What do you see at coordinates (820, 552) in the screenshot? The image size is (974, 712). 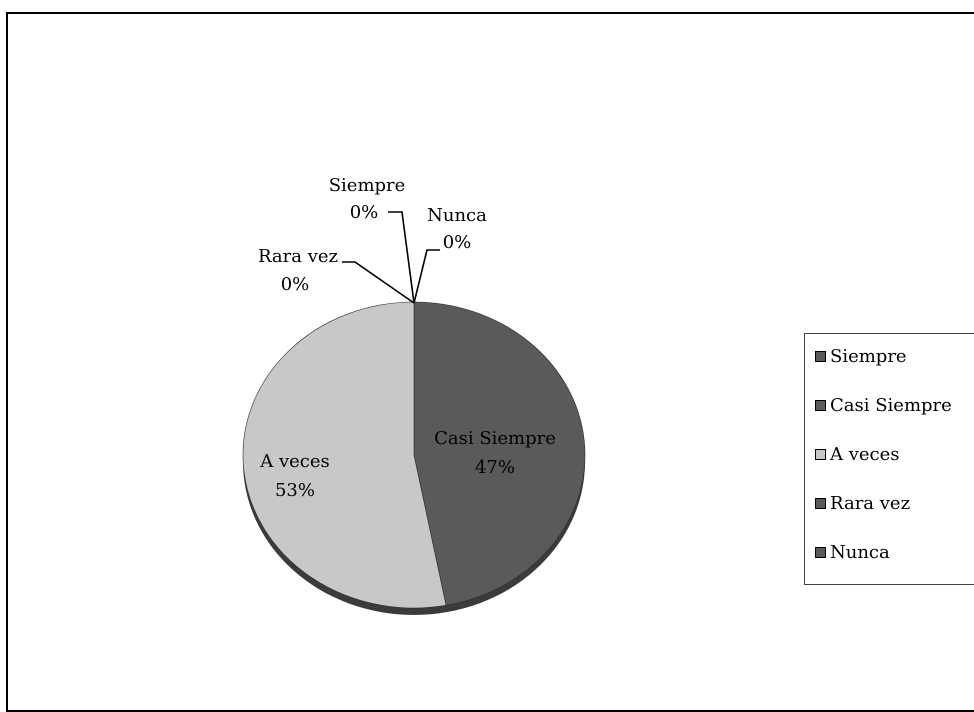 I see `legend-swatch-nunca` at bounding box center [820, 552].